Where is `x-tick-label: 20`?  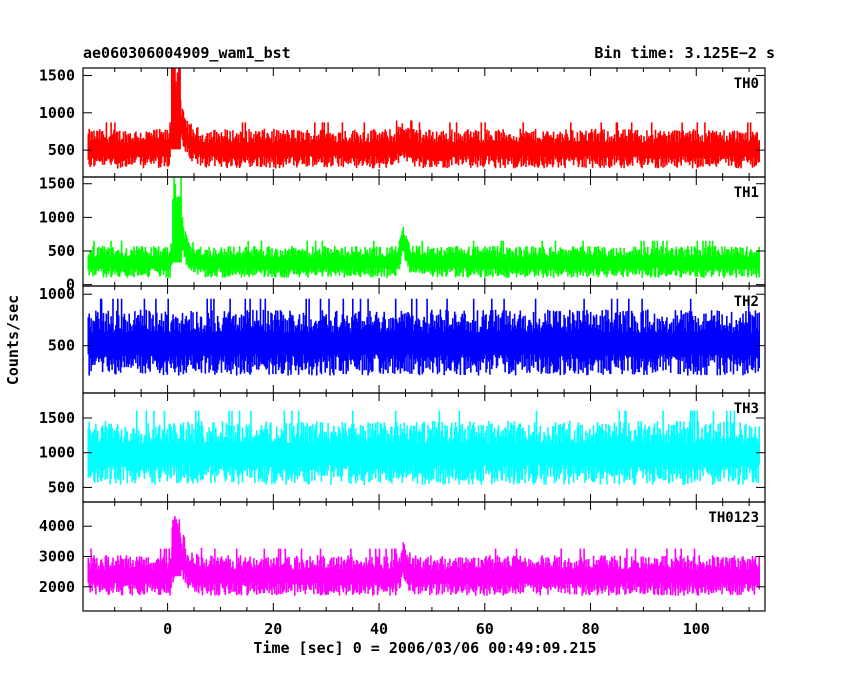
x-tick-label: 20 is located at coordinates (273, 629).